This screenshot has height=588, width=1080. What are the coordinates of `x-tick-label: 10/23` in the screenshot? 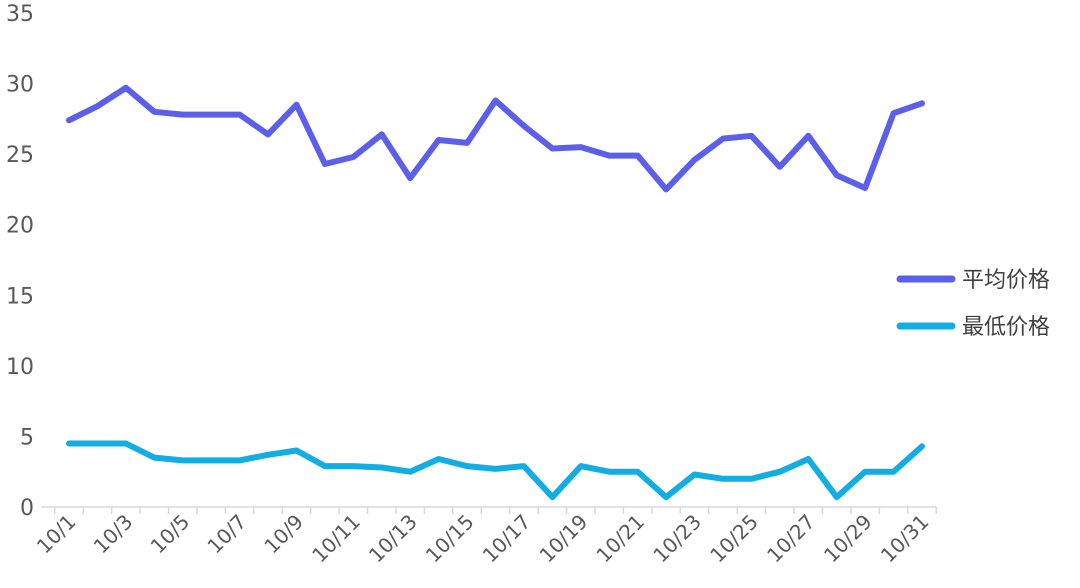 It's located at (677, 539).